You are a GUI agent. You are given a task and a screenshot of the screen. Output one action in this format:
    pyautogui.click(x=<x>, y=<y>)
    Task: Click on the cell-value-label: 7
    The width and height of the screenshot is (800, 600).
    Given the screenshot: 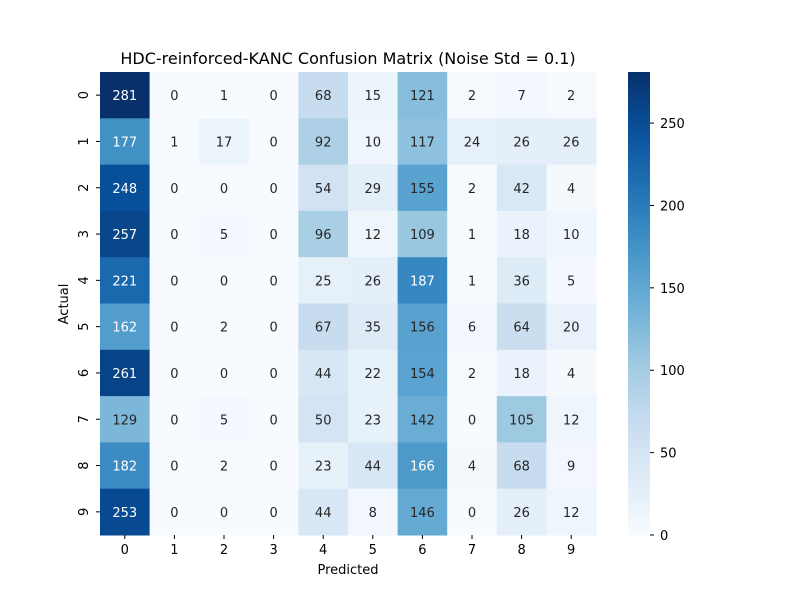 What is the action you would take?
    pyautogui.click(x=521, y=96)
    